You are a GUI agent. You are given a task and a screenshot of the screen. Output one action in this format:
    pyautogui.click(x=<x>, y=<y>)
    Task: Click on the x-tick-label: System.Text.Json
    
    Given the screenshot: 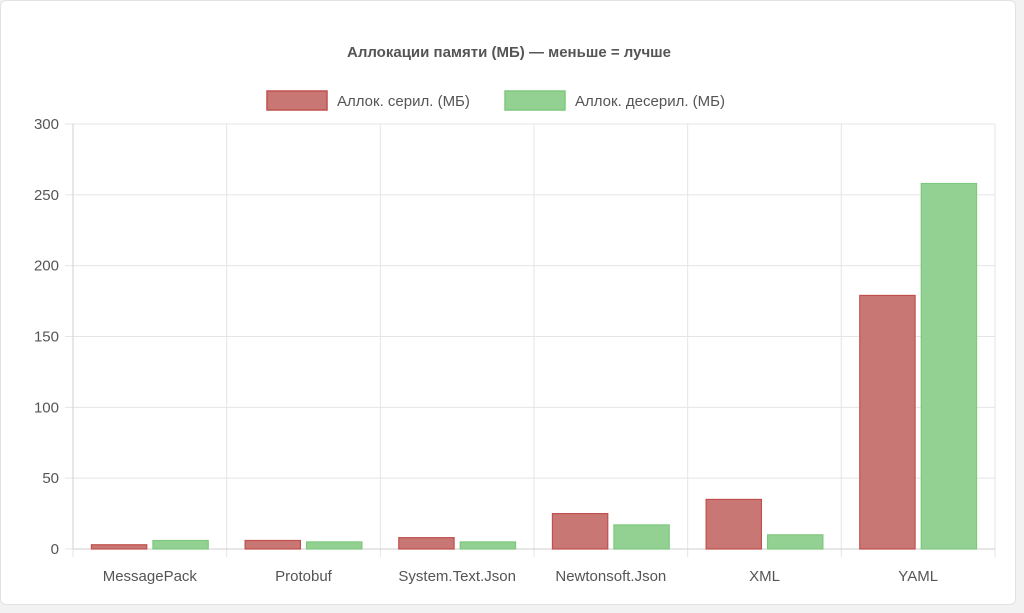 What is the action you would take?
    pyautogui.click(x=457, y=576)
    